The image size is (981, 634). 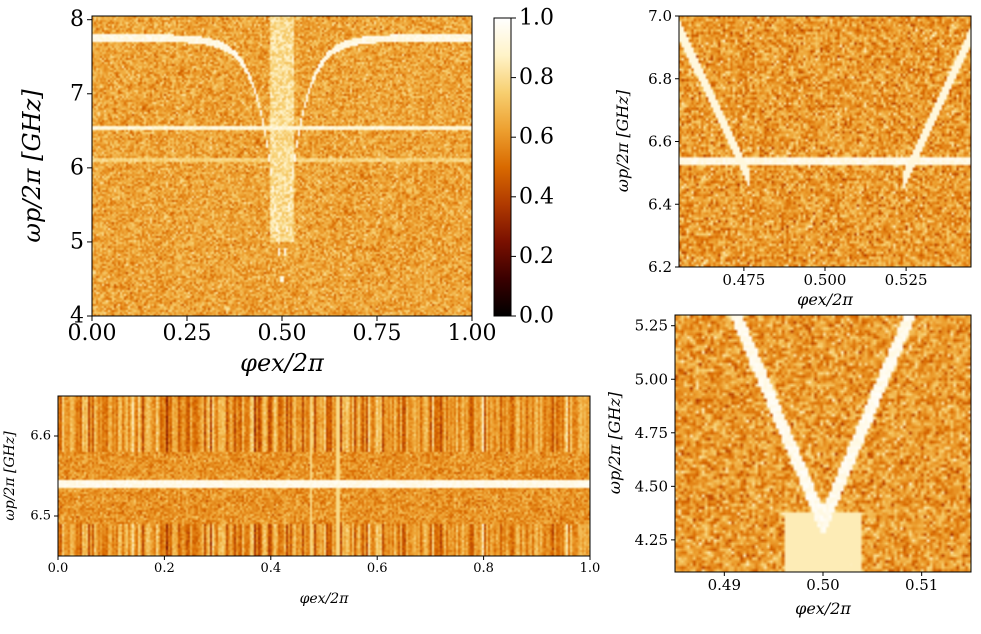 What do you see at coordinates (32, 166) in the screenshot?
I see `main-y-axis-label: ωp/2π [GHz]` at bounding box center [32, 166].